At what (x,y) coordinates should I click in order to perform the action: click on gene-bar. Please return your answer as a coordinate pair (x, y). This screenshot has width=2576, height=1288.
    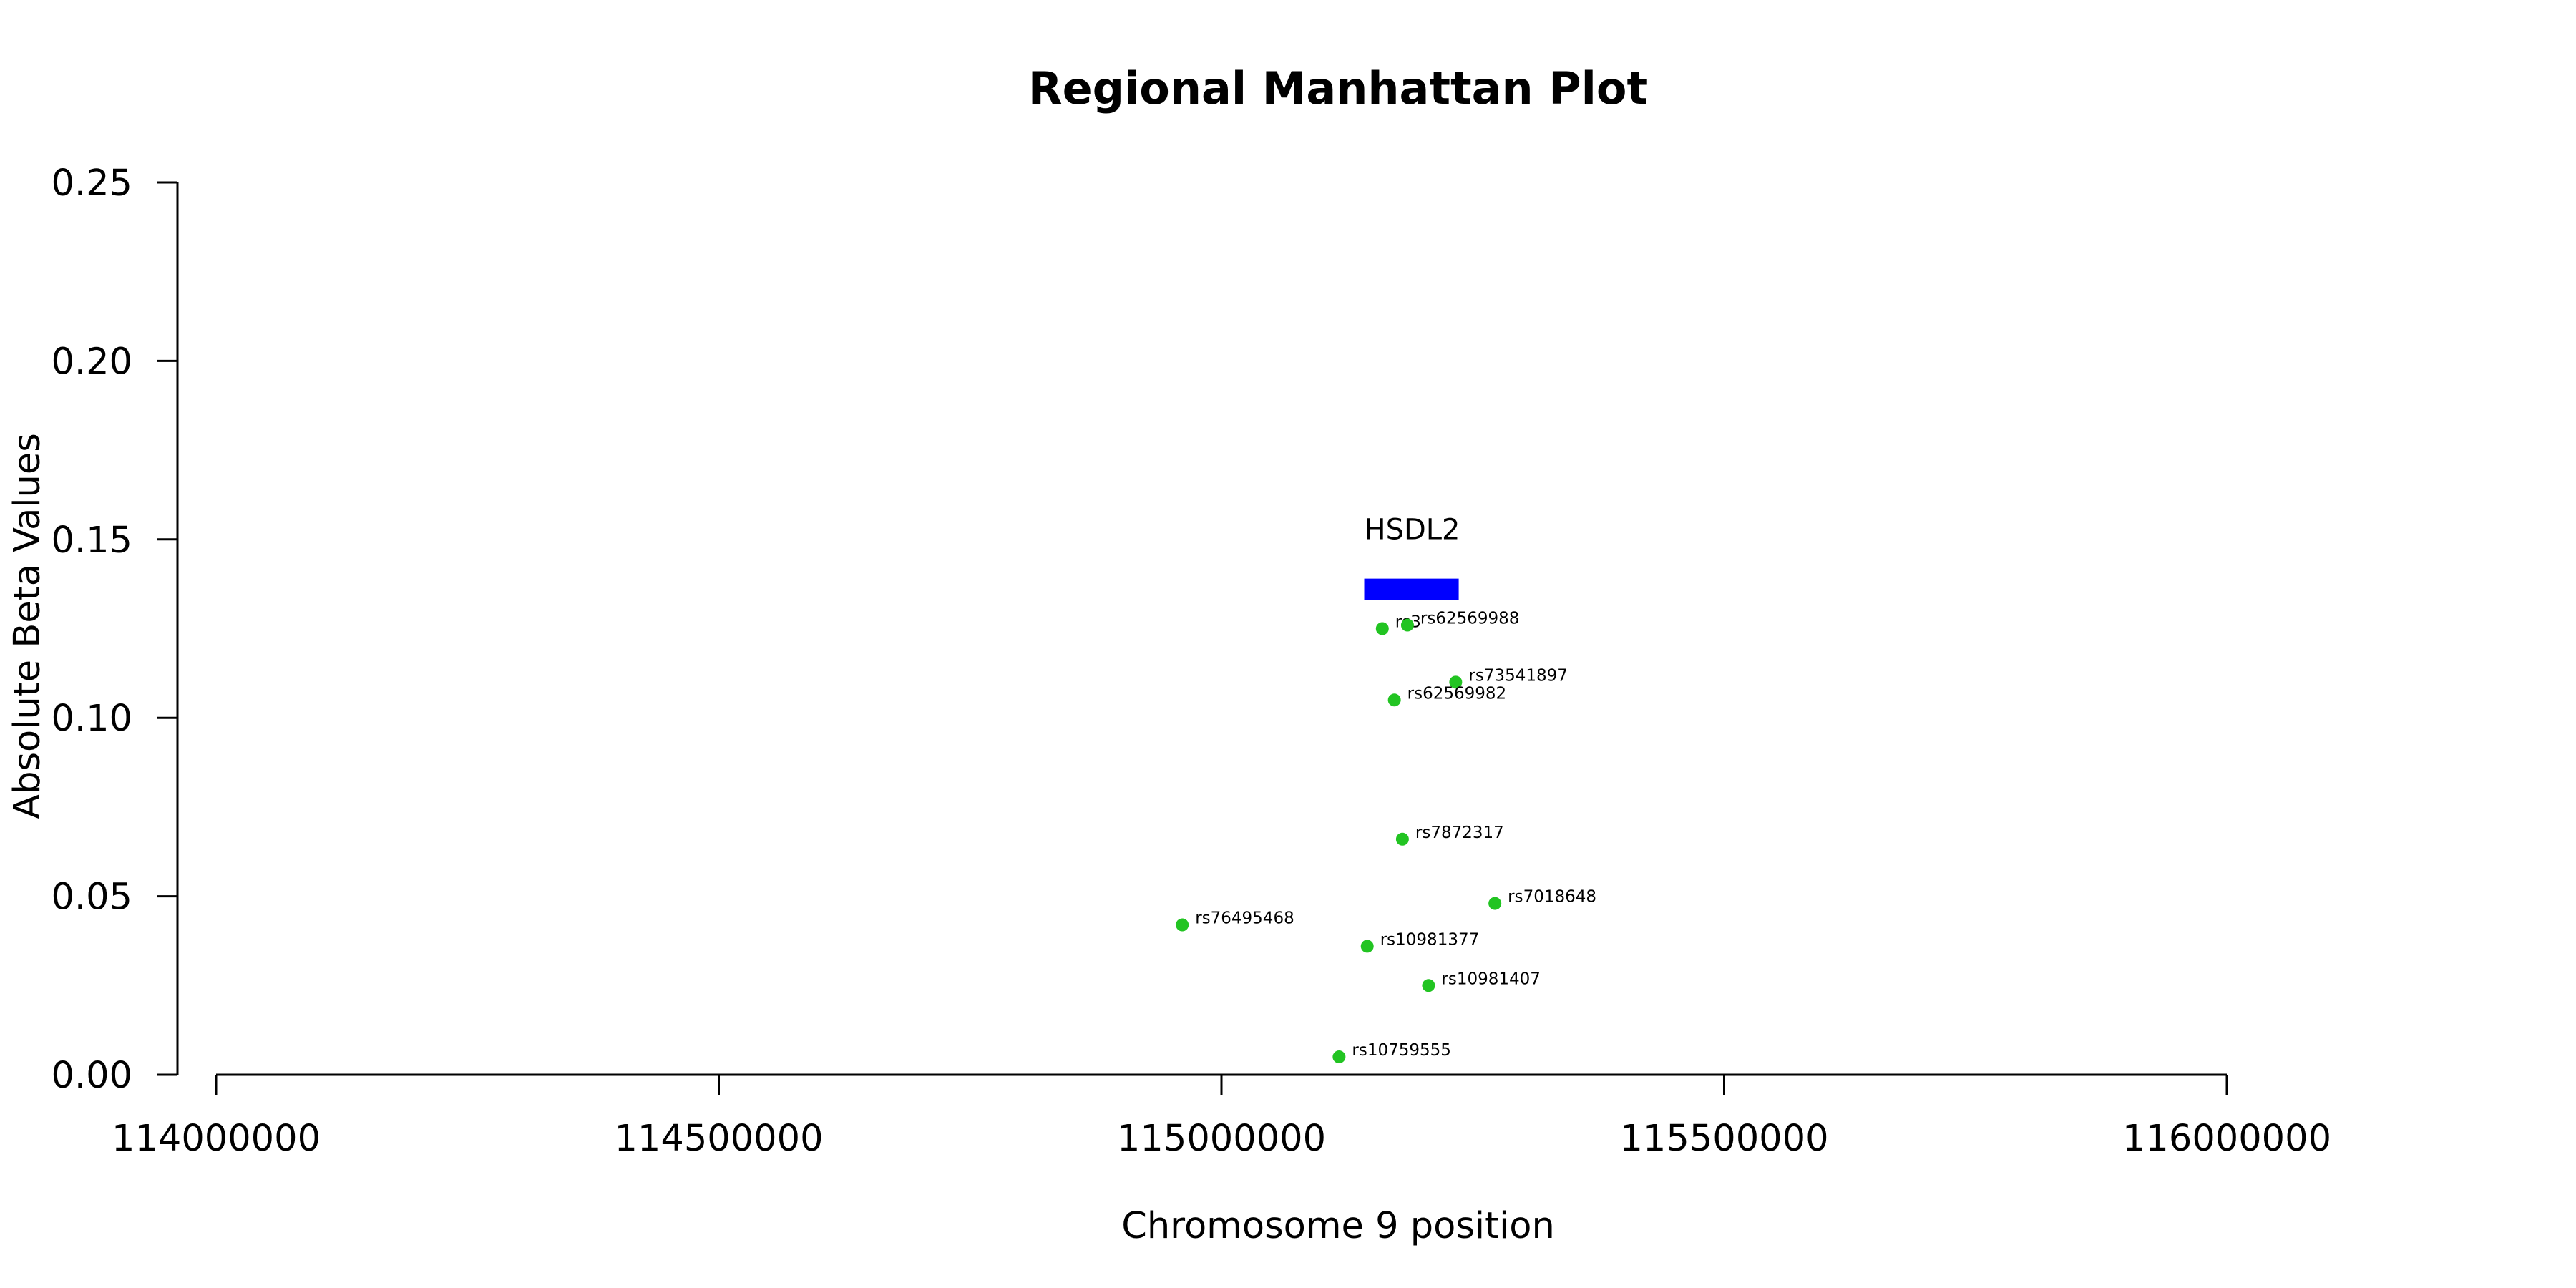
    Looking at the image, I should click on (1411, 589).